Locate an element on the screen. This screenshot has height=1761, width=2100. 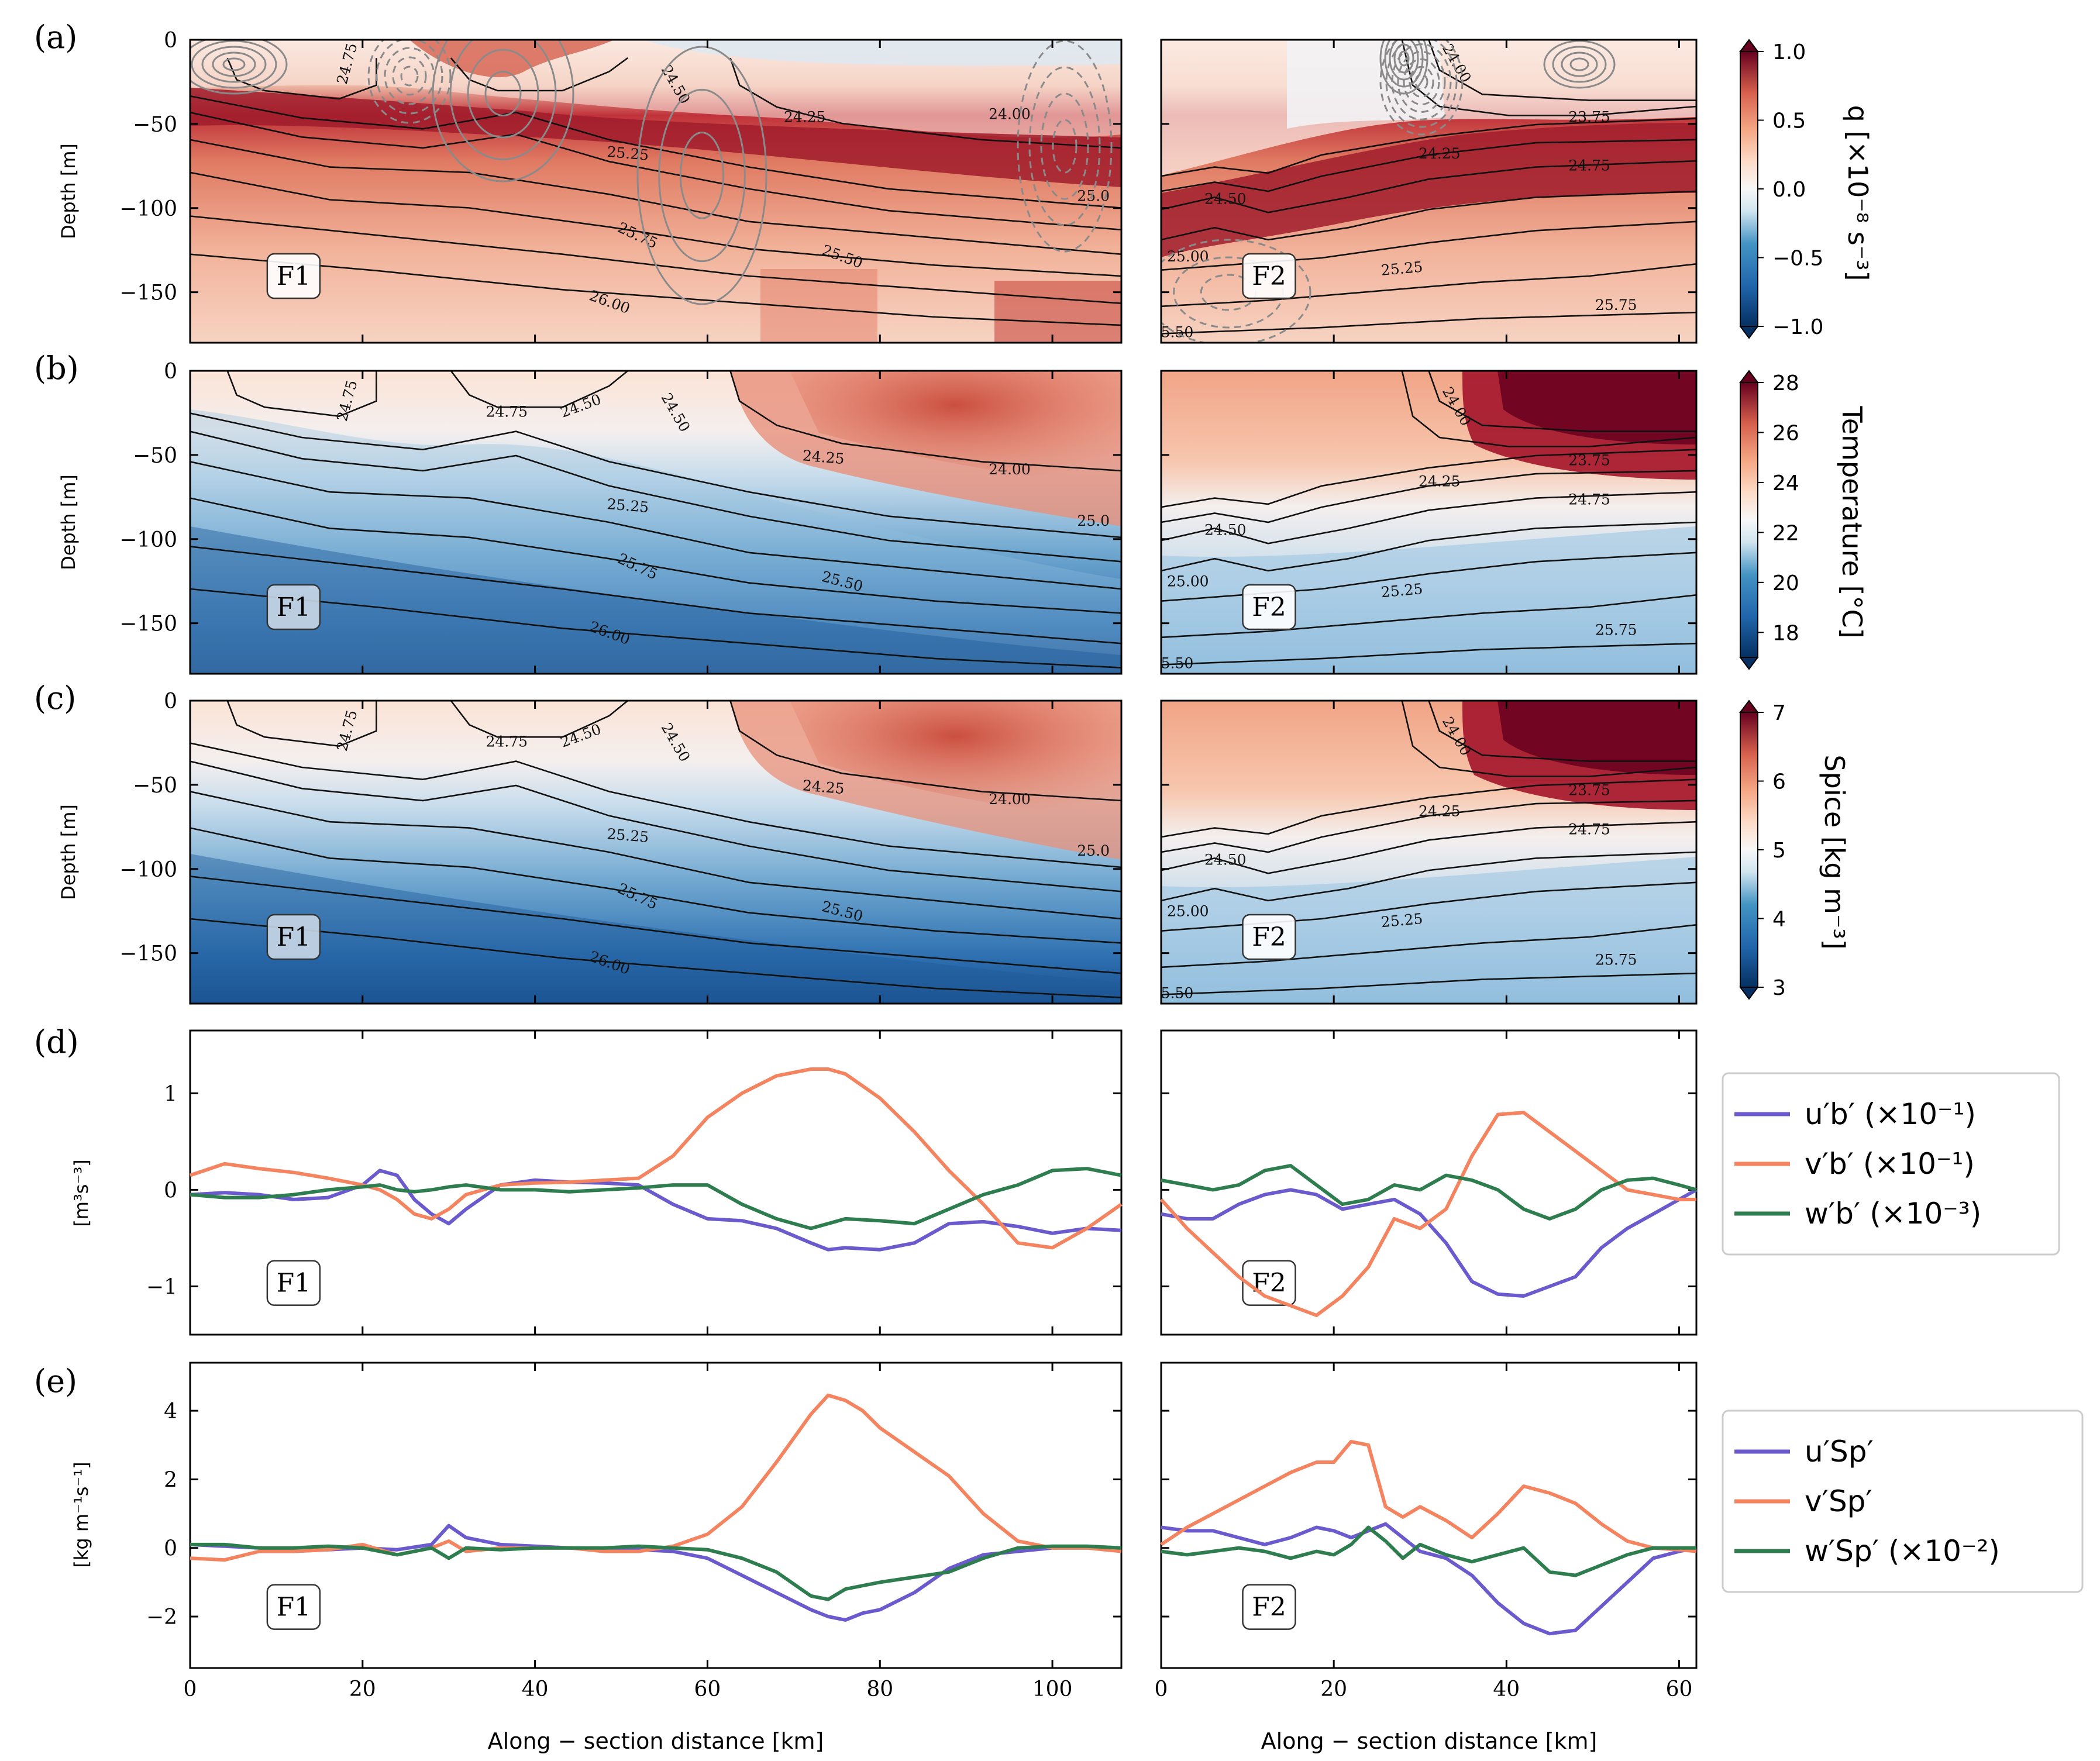
contour-label: 5.50 is located at coordinates (1177, 662).